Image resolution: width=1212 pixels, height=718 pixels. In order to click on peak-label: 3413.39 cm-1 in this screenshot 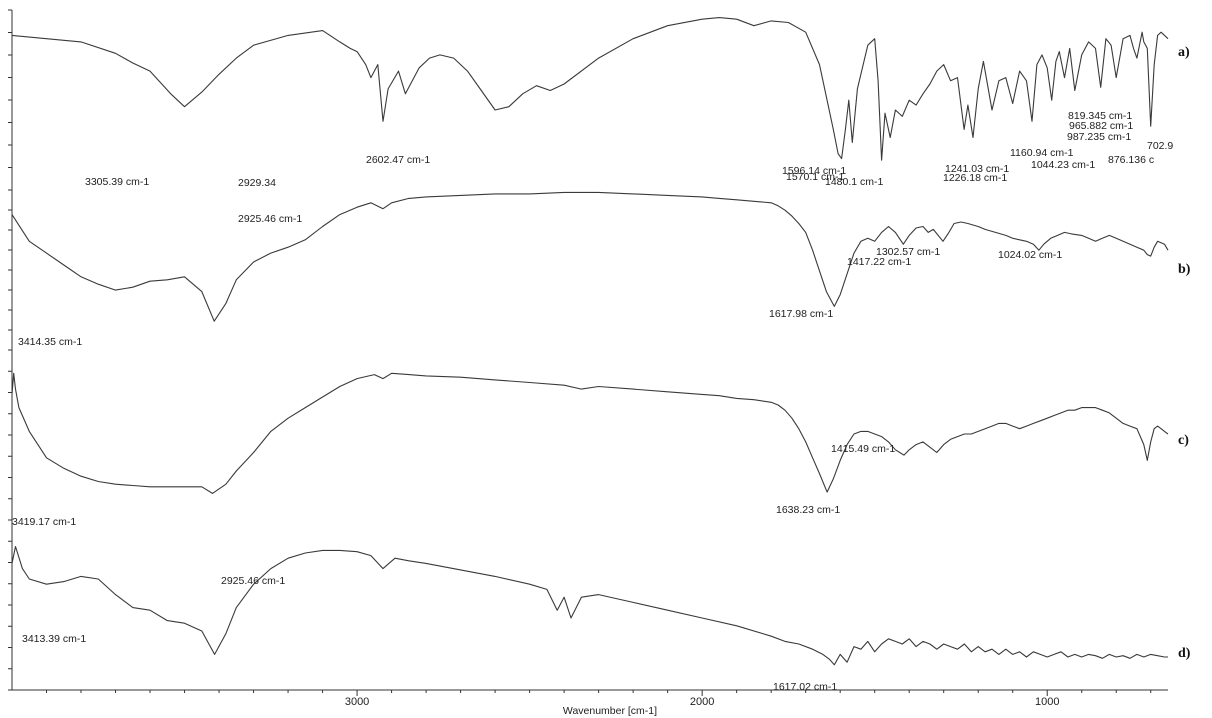, I will do `click(54, 639)`.